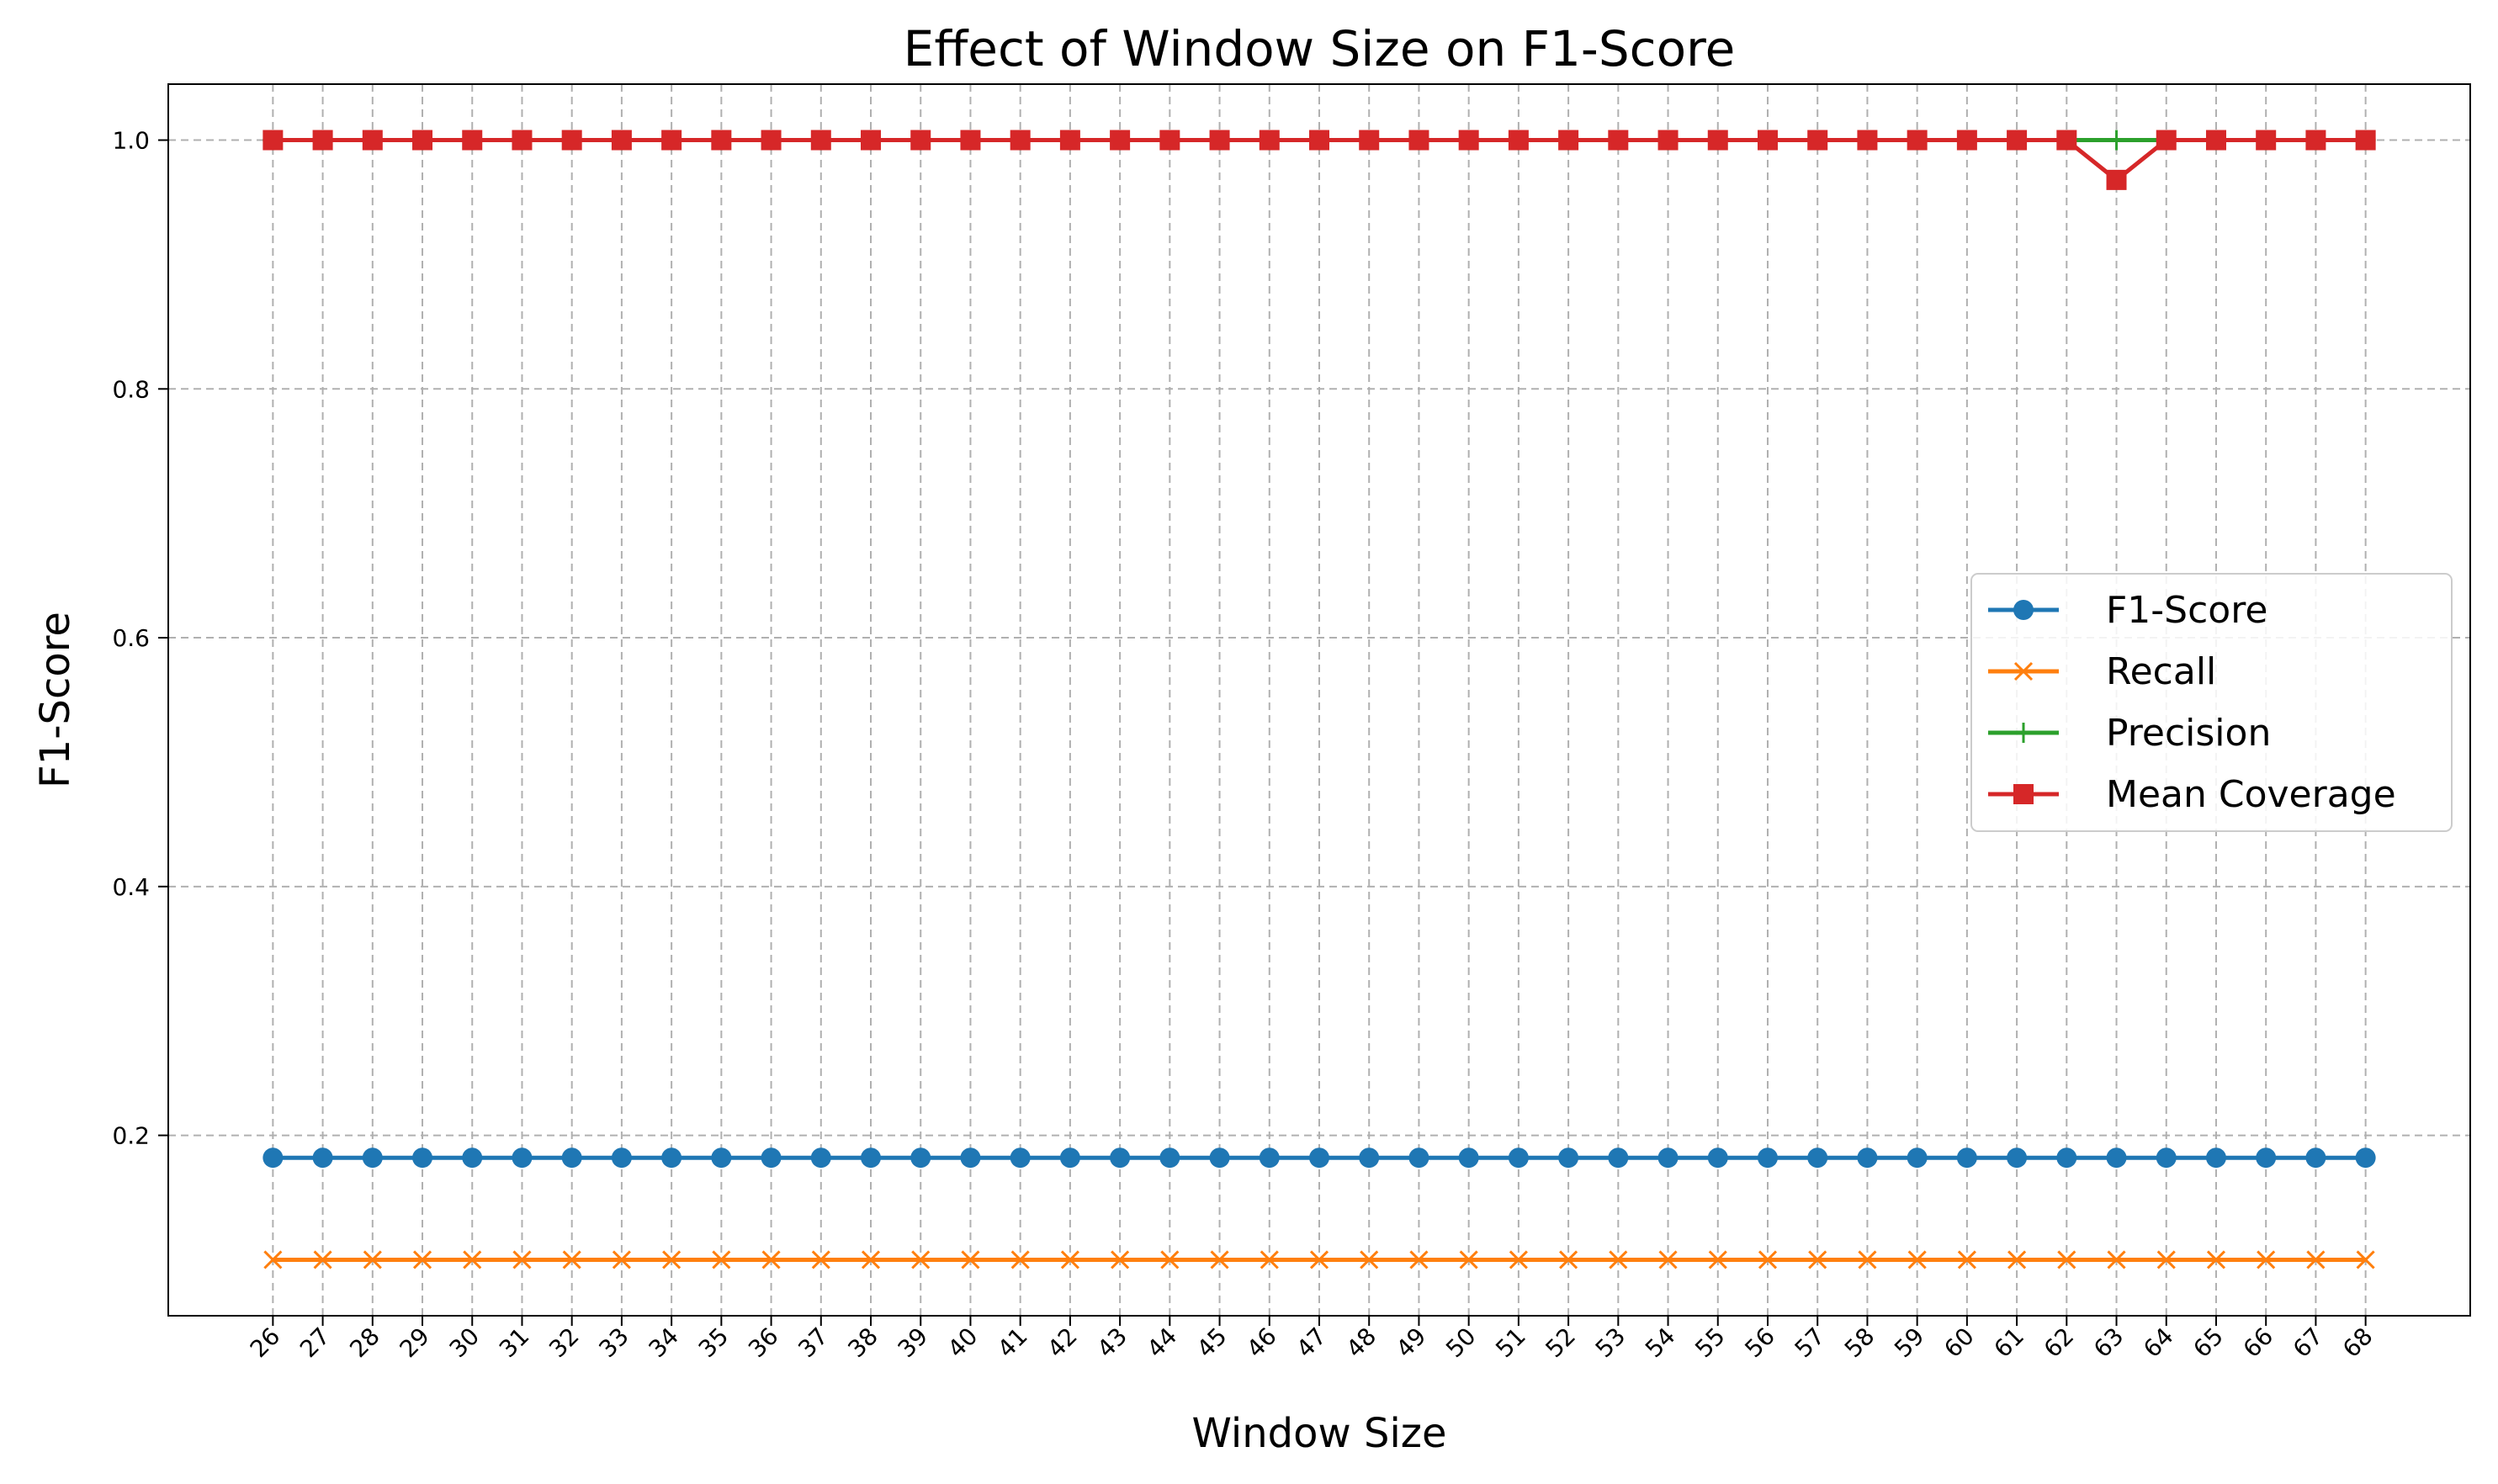 This screenshot has height=1484, width=2498. Describe the element at coordinates (2024, 671) in the screenshot. I see `legend-marker-recall` at that location.